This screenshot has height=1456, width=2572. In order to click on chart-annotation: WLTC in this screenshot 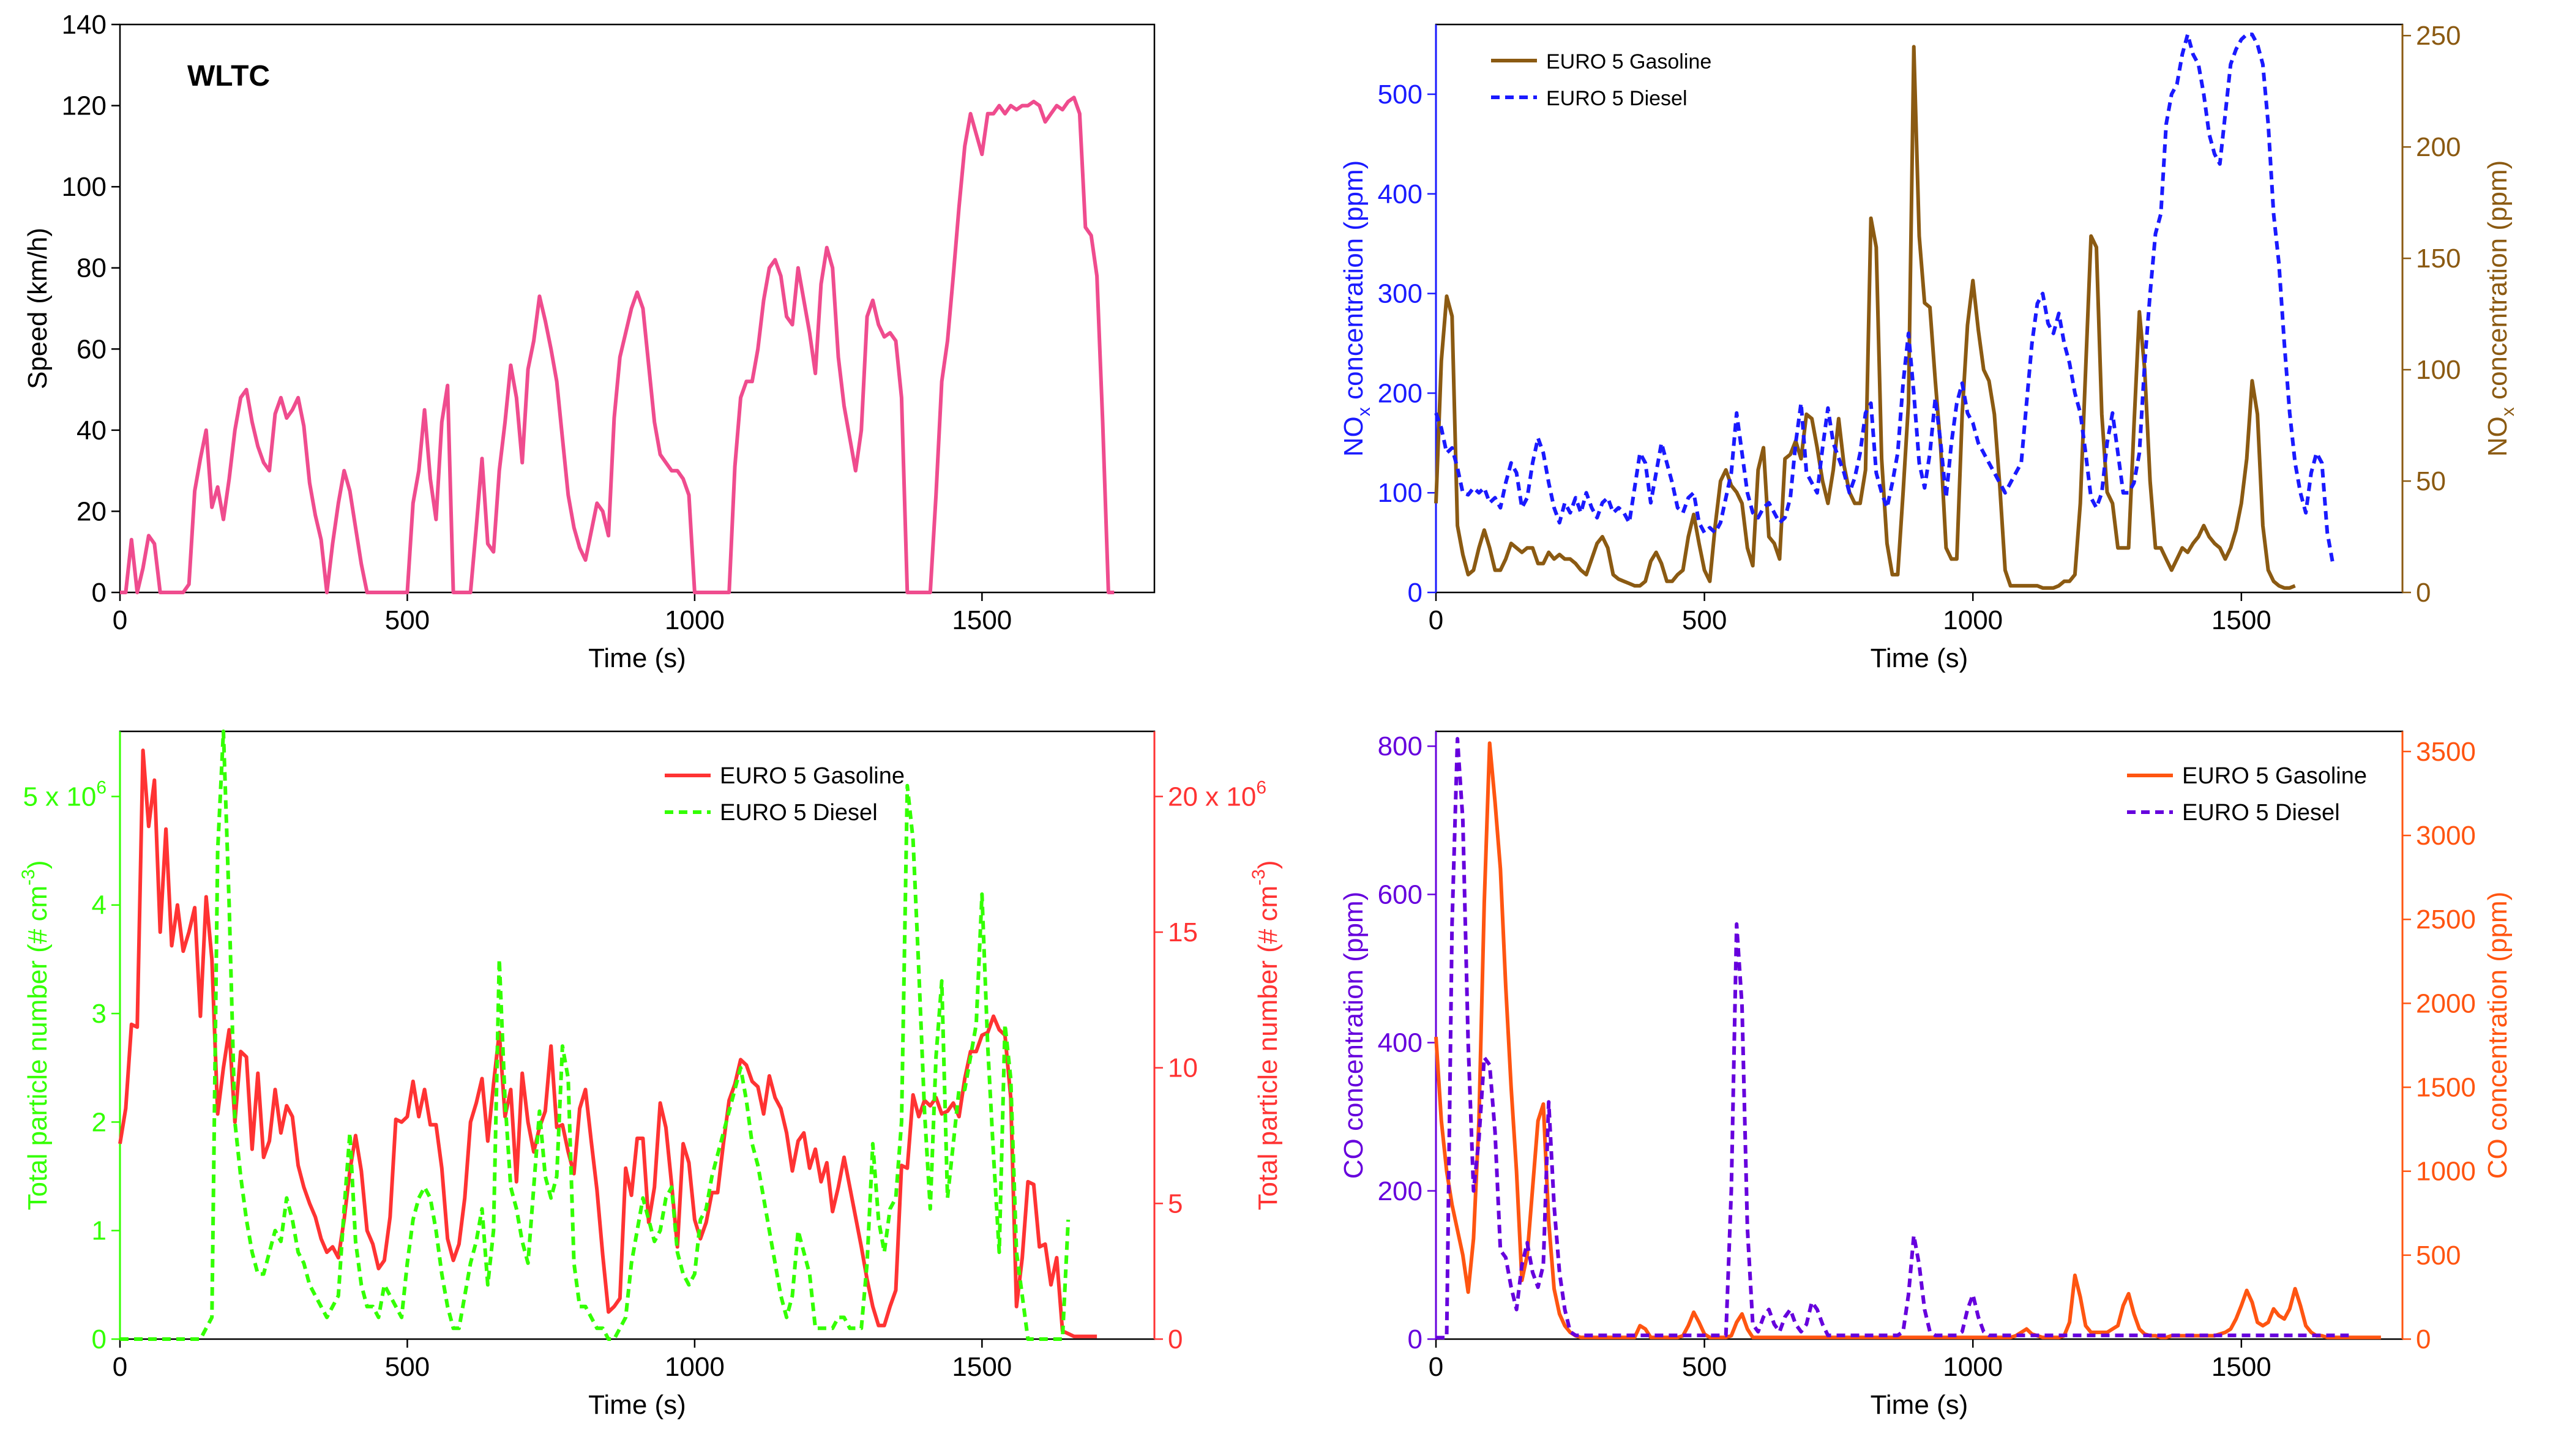, I will do `click(228, 76)`.